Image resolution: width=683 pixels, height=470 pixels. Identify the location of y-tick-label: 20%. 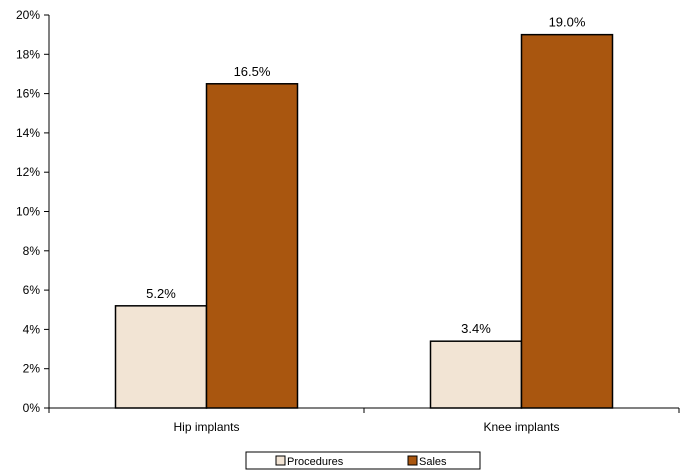
(28, 15).